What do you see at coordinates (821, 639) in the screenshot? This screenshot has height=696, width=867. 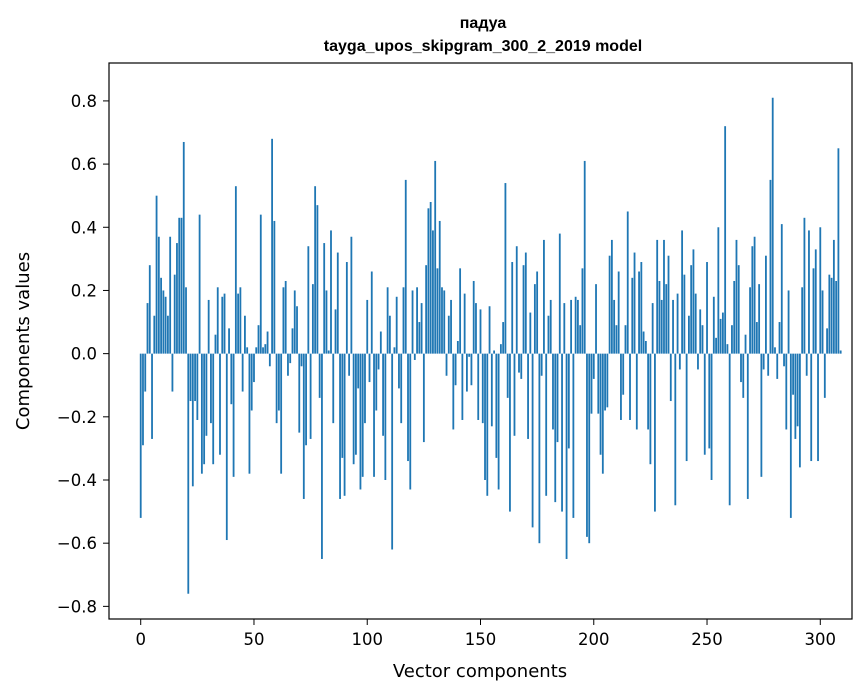 I see `x-tick-label: 300` at bounding box center [821, 639].